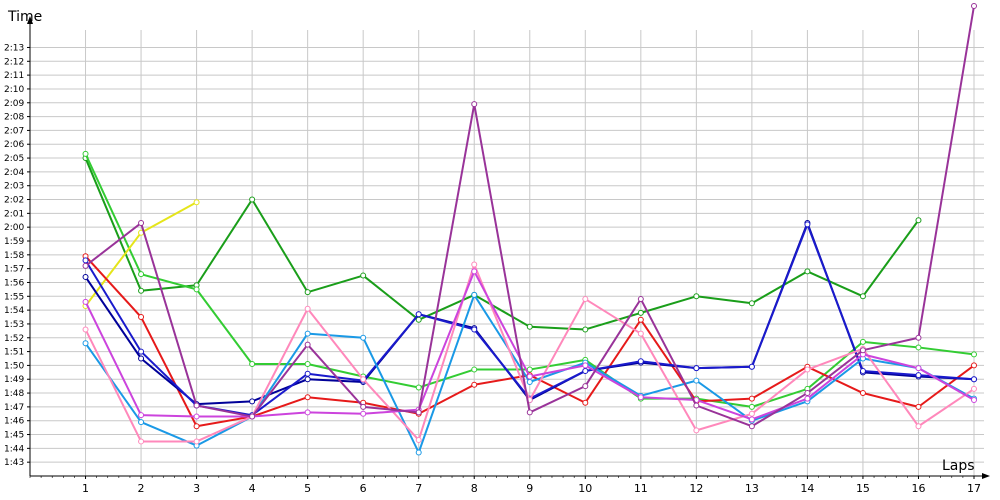 The width and height of the screenshot is (1000, 500). I want to click on y-tick-label: 1:52, so click(14, 339).